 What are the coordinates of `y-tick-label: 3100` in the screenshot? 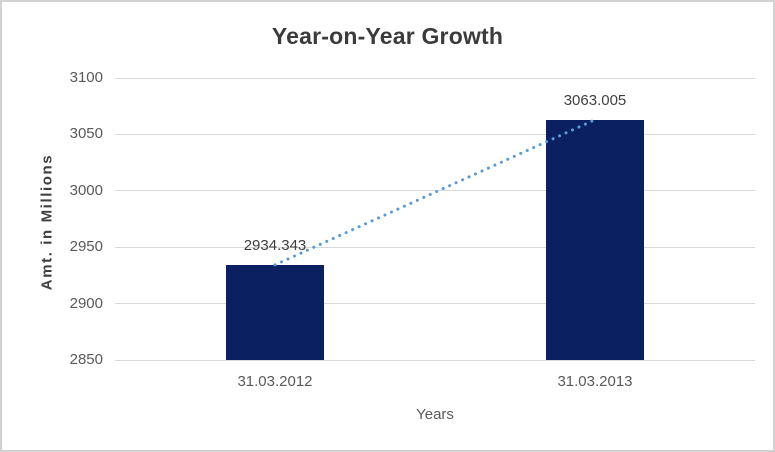 It's located at (86, 77).